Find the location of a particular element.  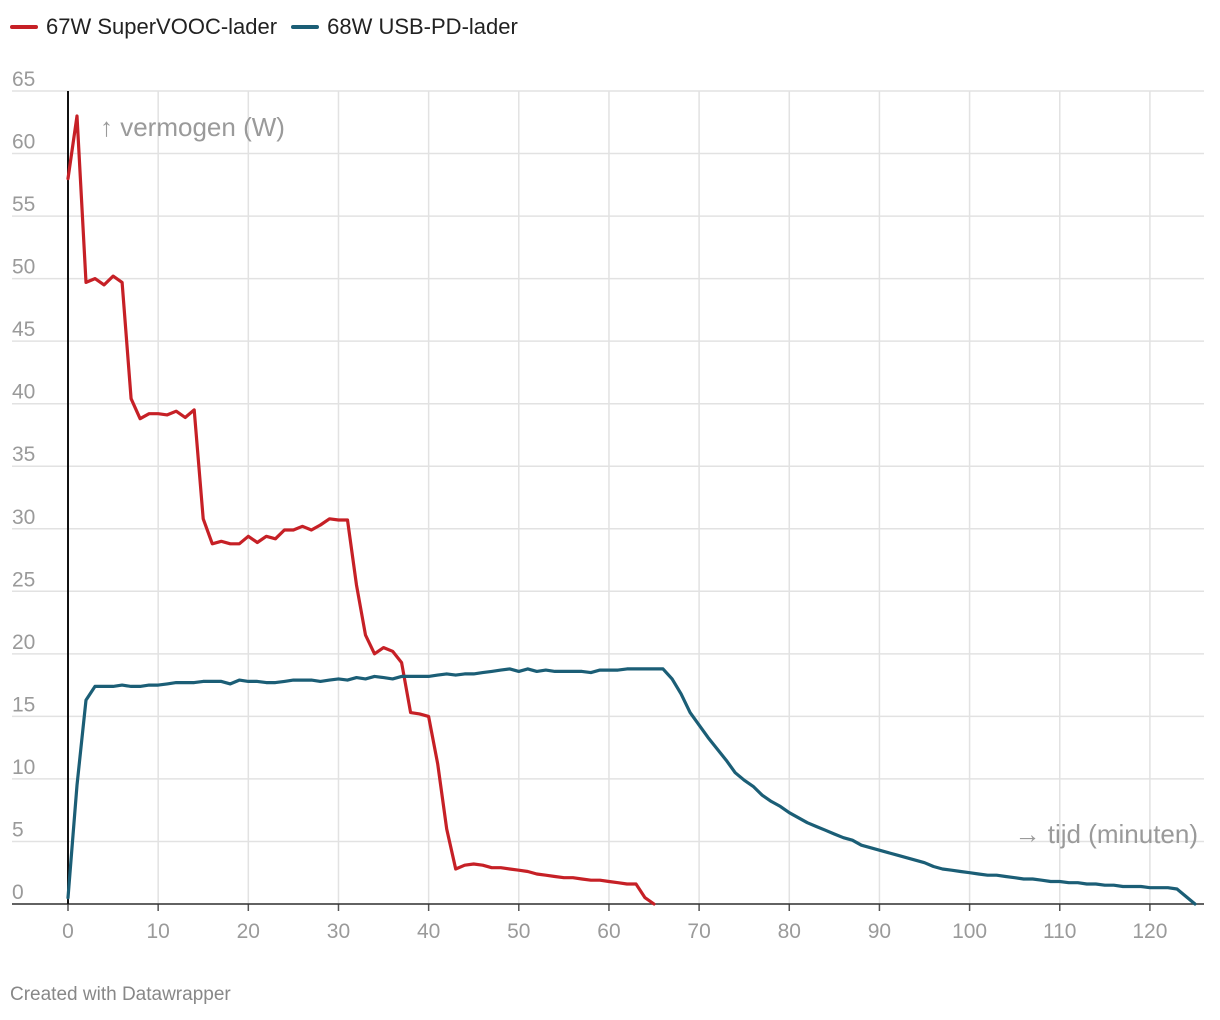

legend-item-usb-pd: 68W USB-PD-lader is located at coordinates (404, 27).